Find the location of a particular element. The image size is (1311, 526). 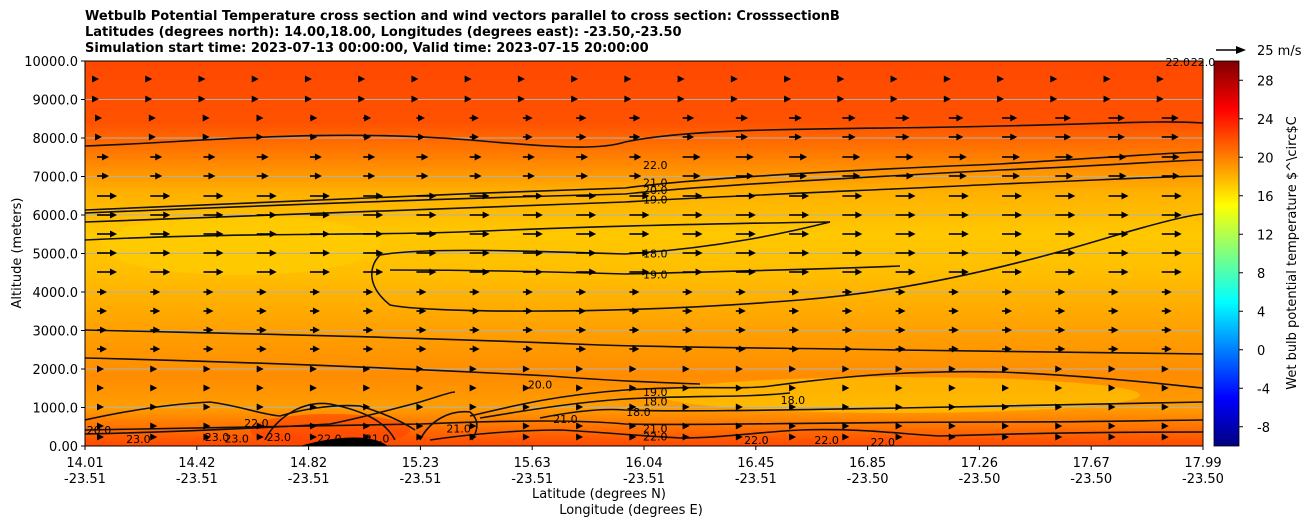

terrain-peak is located at coordinates (344, 441).